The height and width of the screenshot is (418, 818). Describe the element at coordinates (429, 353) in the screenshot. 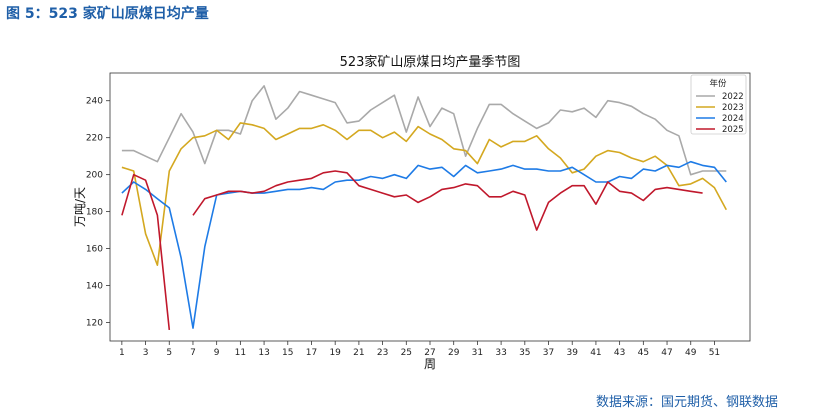

I see `x-tick-label: 27` at that location.